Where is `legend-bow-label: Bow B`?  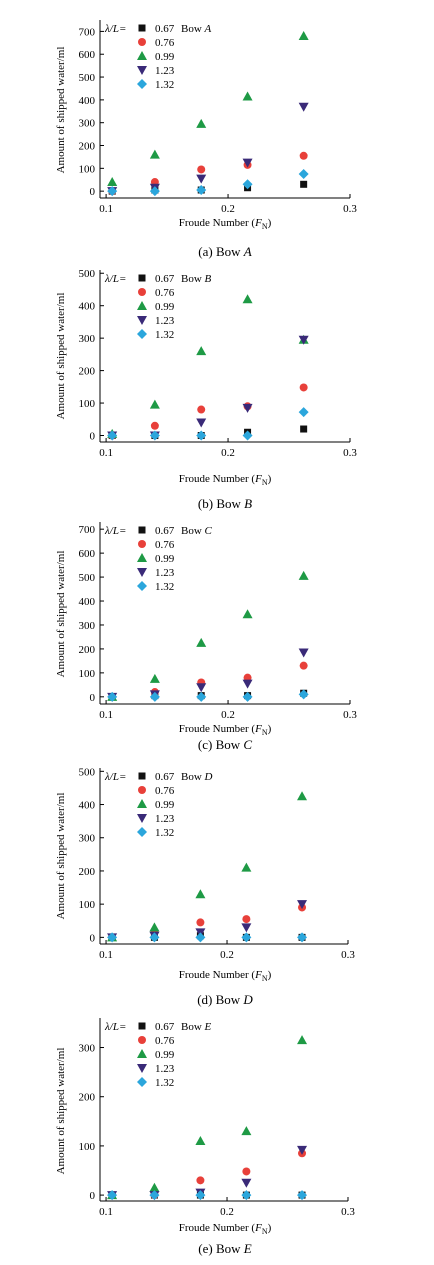 legend-bow-label: Bow B is located at coordinates (196, 279).